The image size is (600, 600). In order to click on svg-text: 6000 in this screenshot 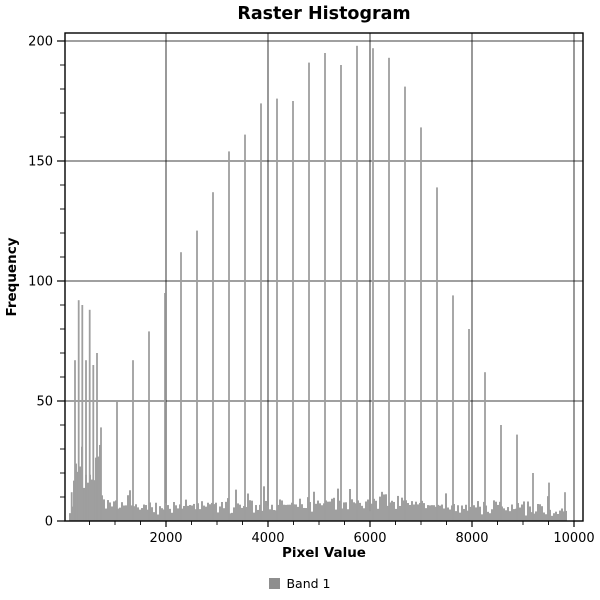, I will do `click(369, 538)`.